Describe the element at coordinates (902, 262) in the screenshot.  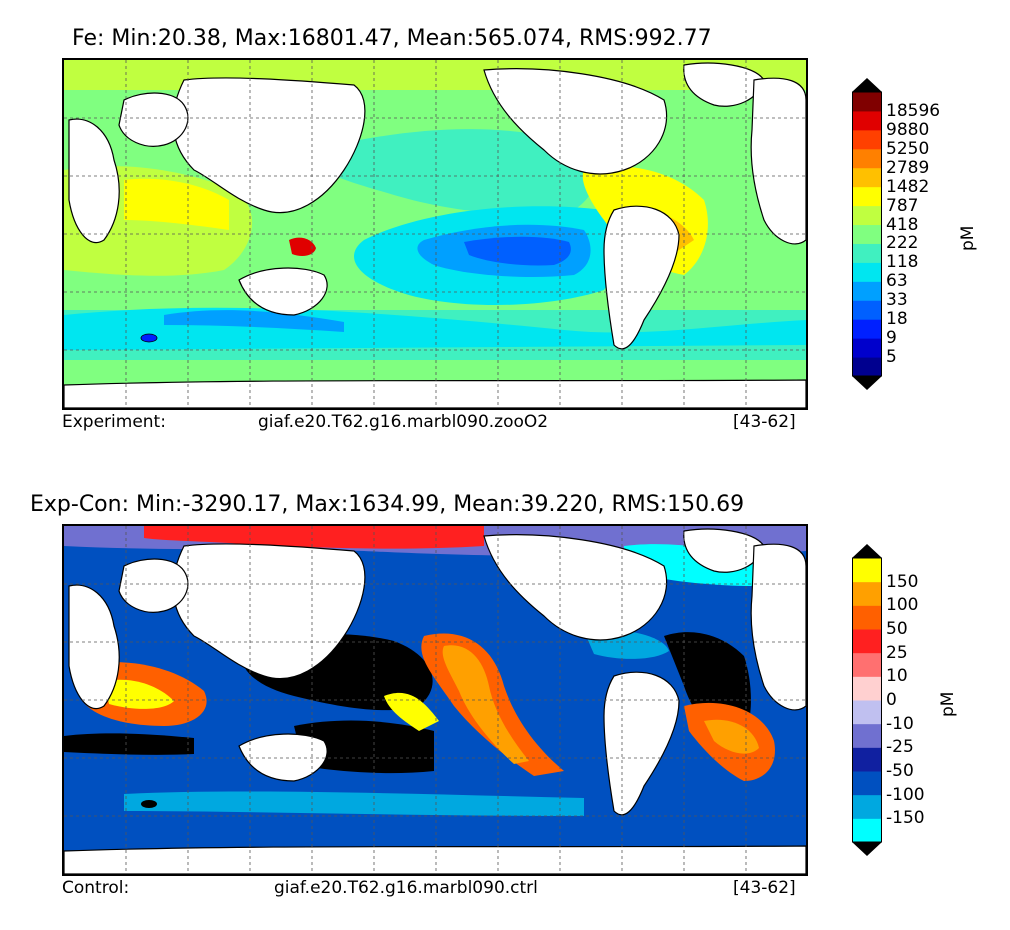
I see `colorbar-tick-label: 118` at that location.